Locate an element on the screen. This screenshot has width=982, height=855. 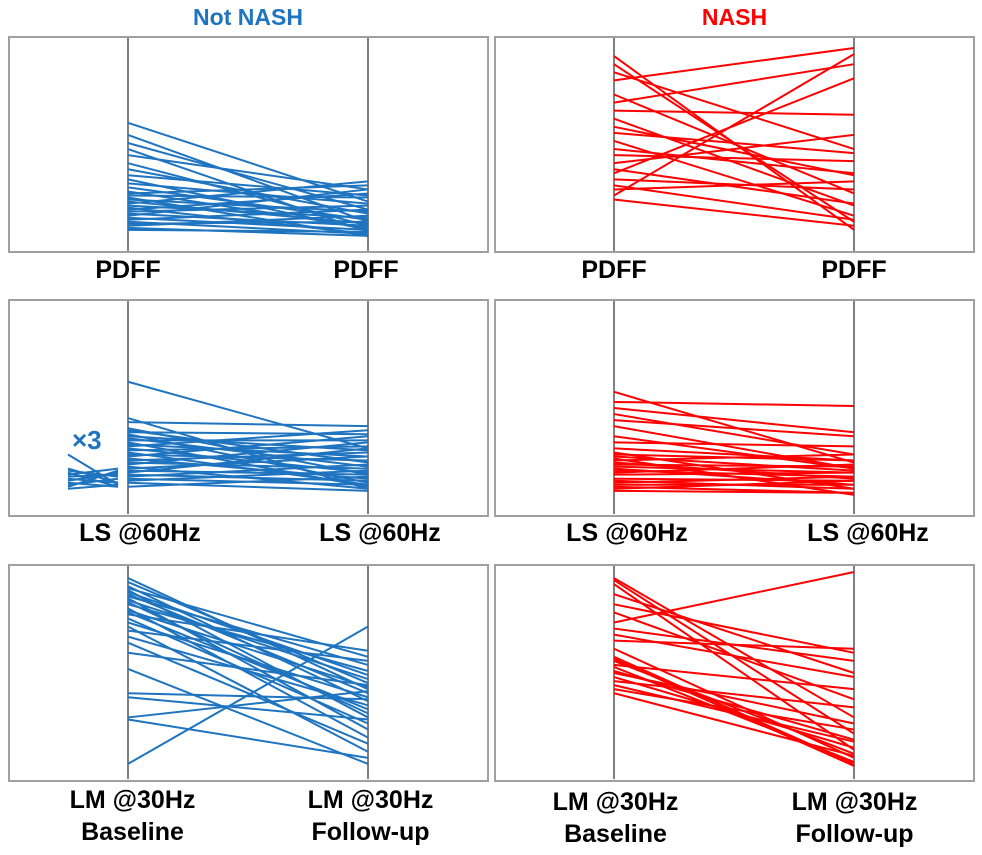
axis-label-pdff-baseline-nash: PDFF is located at coordinates (614, 270).